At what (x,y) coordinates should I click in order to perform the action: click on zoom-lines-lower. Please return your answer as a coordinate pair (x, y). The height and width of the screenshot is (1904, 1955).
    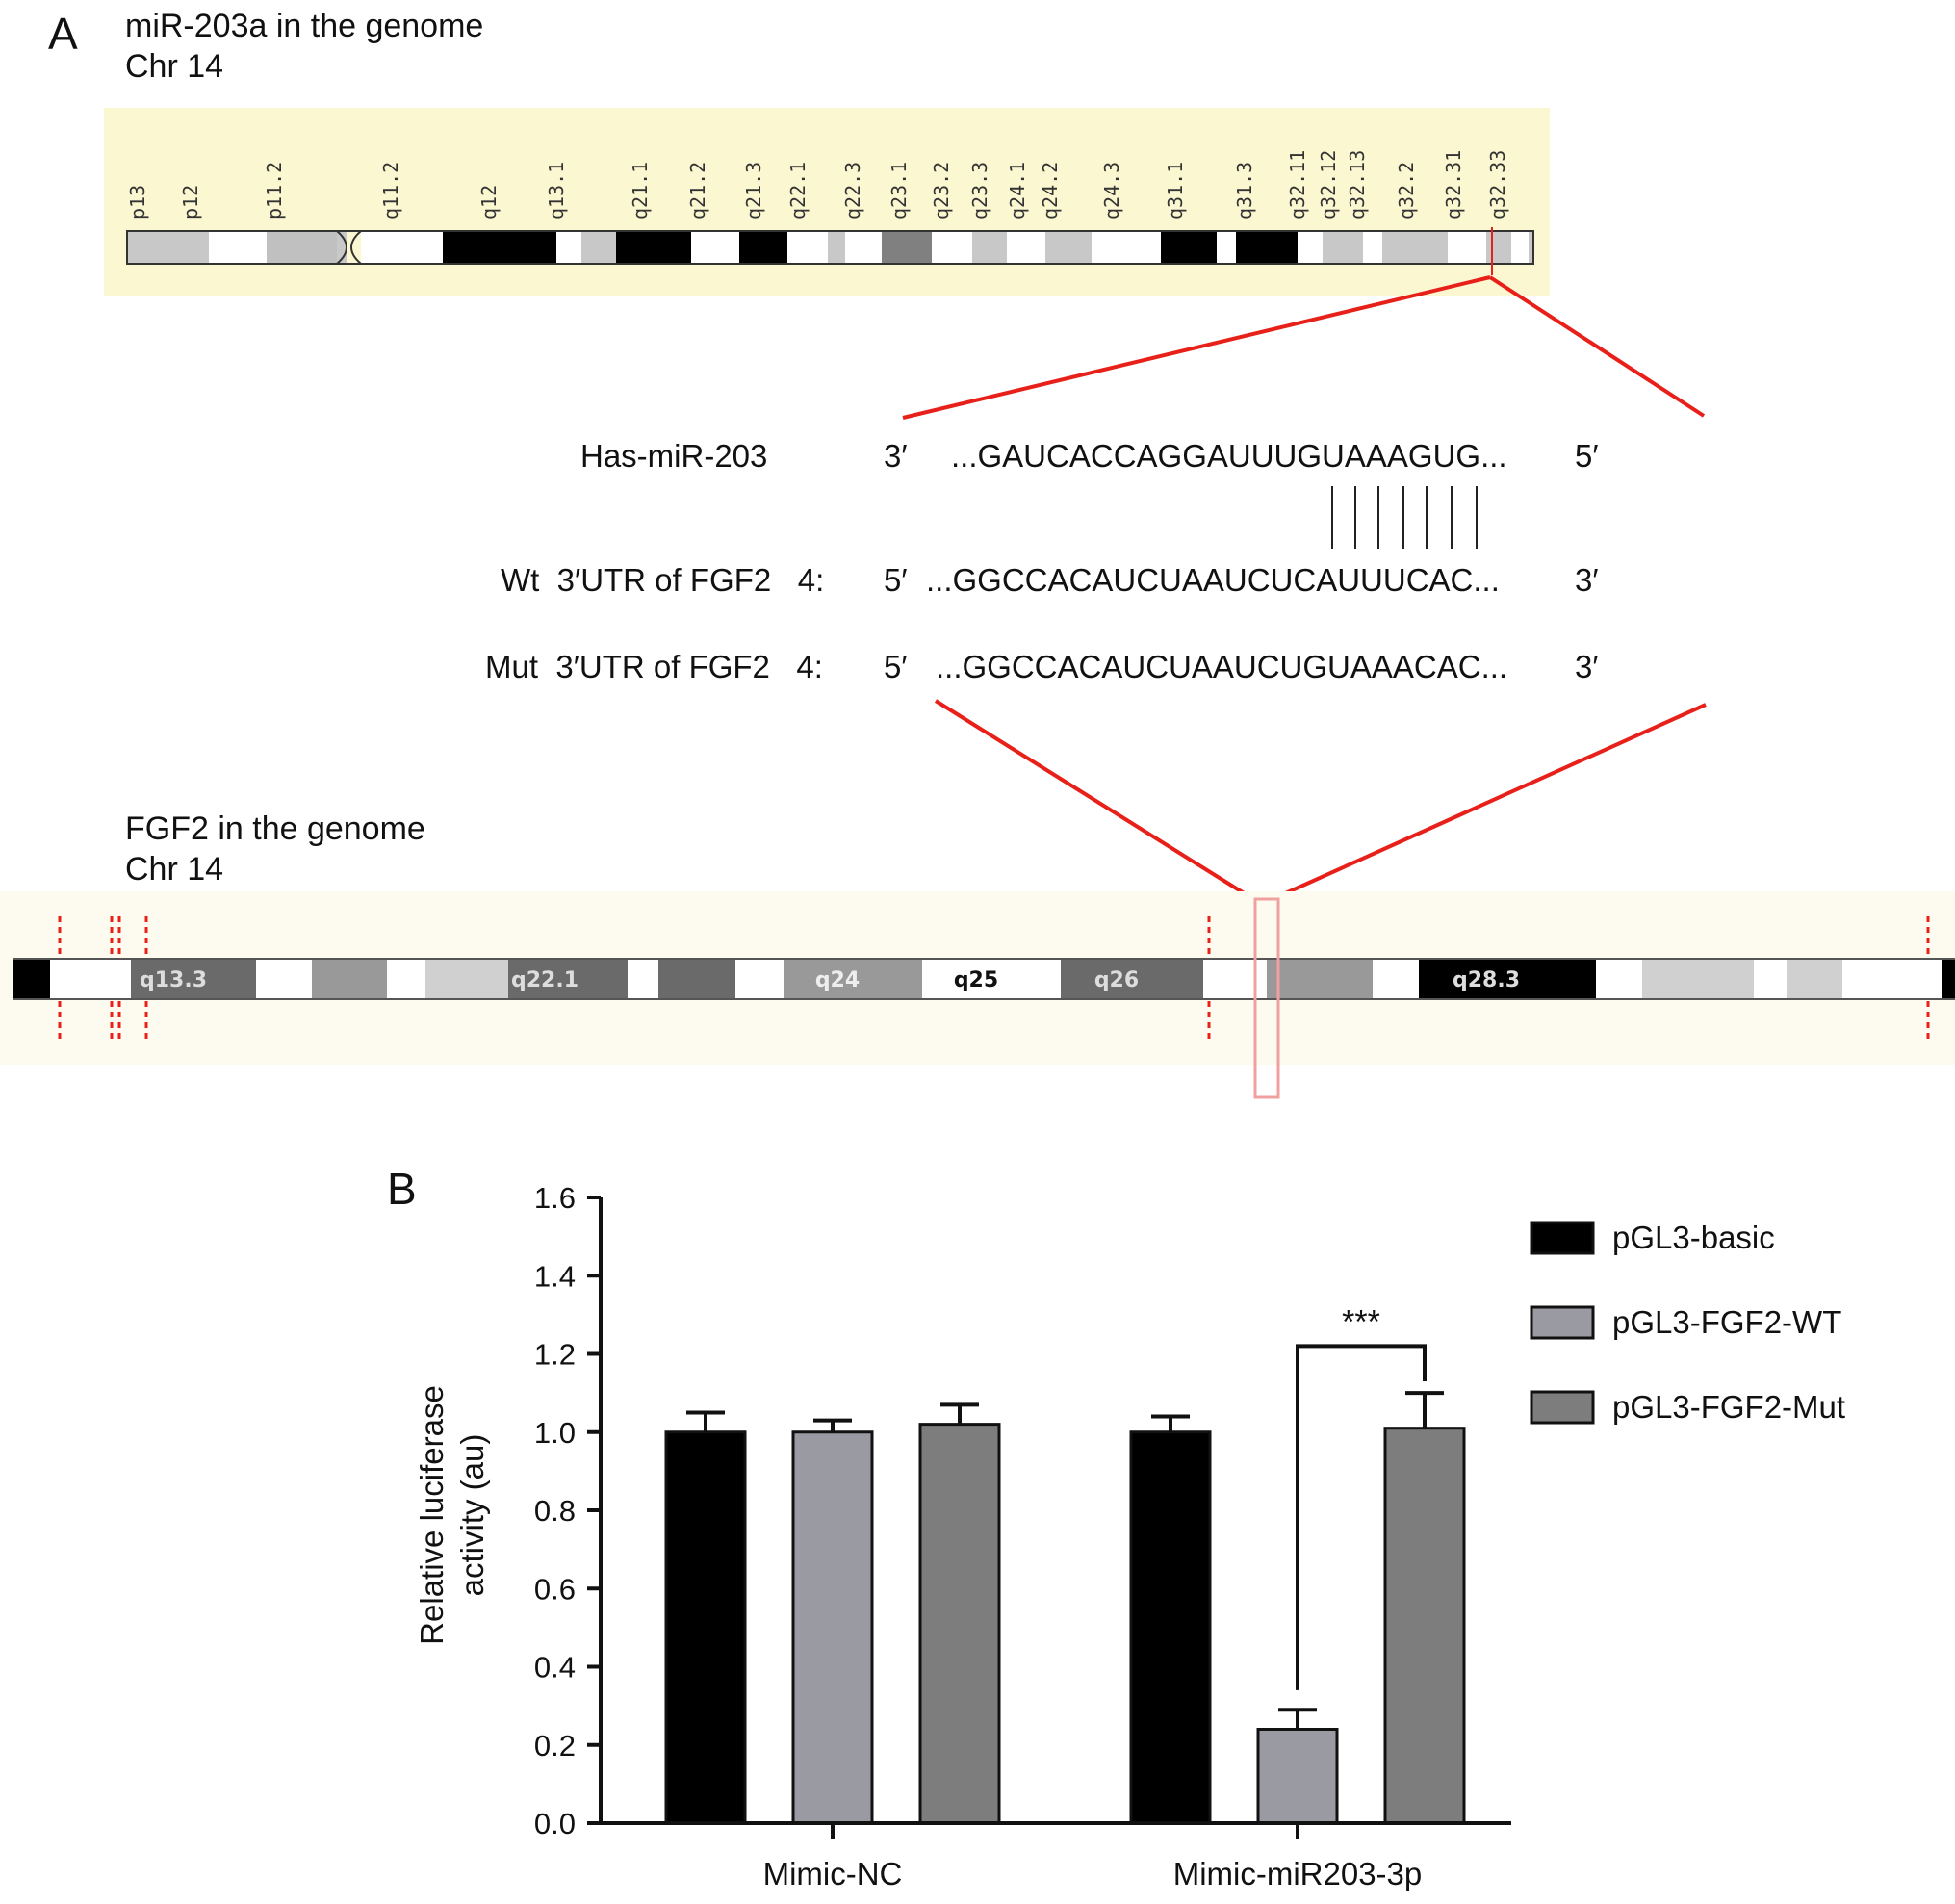
    Looking at the image, I should click on (1320, 800).